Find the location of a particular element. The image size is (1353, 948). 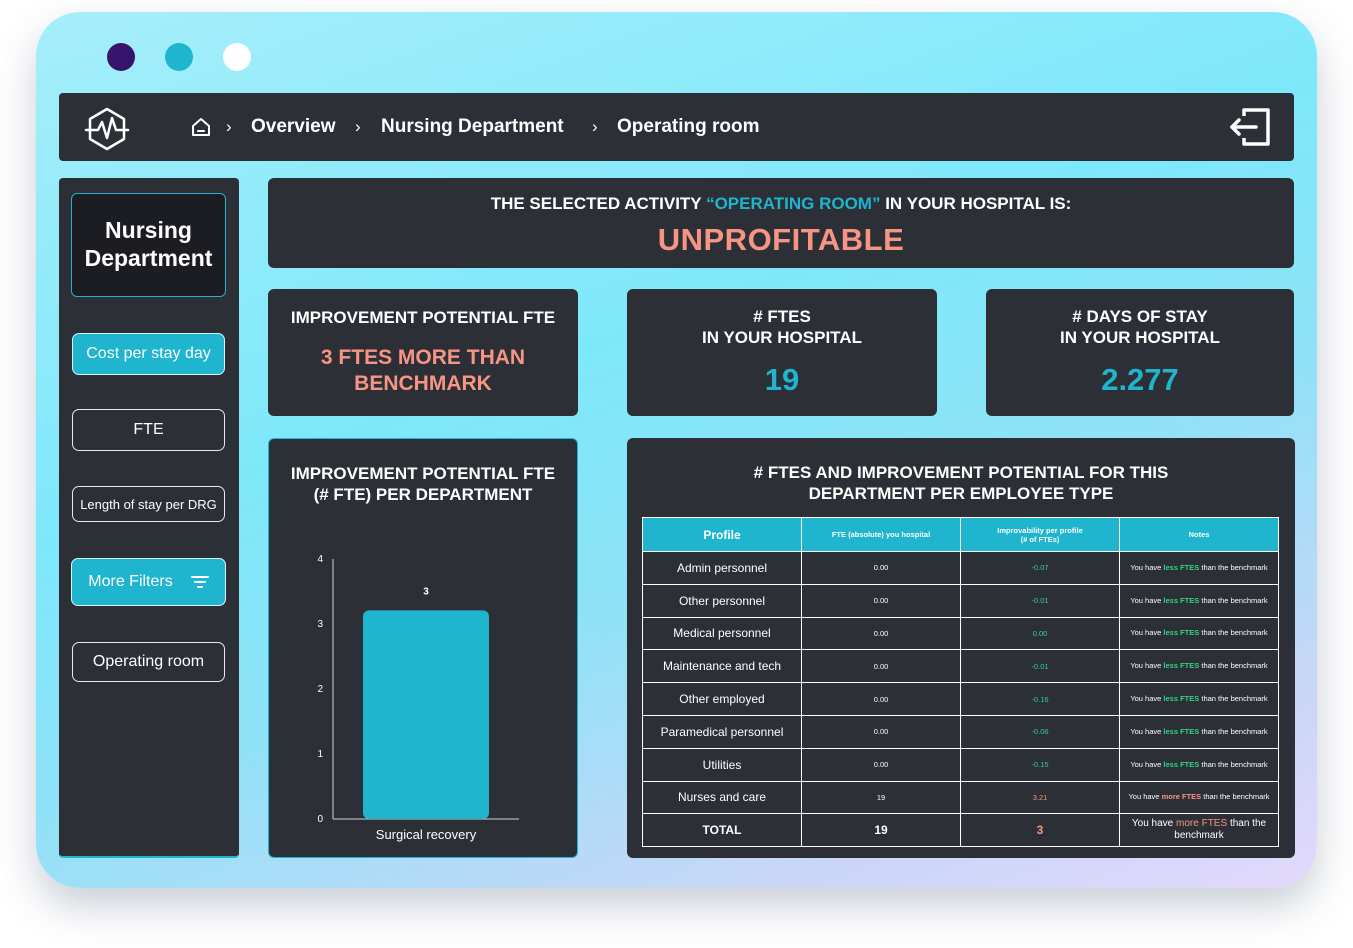

fte-label: FTE is located at coordinates (148, 429).